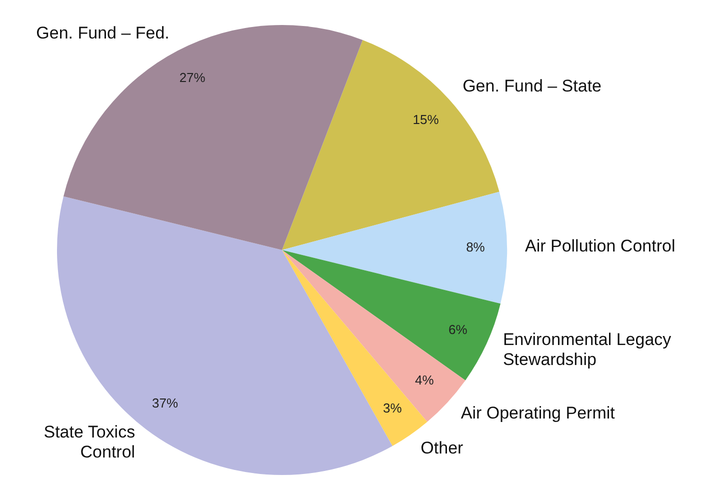  I want to click on slice-label: Air Pollution Control, so click(600, 246).